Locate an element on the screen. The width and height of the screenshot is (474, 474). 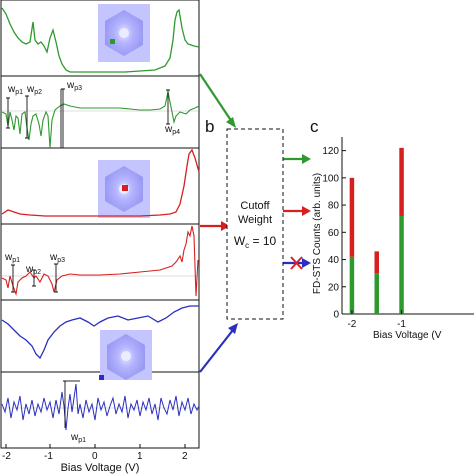
chart-axes is located at coordinates (407, 226).